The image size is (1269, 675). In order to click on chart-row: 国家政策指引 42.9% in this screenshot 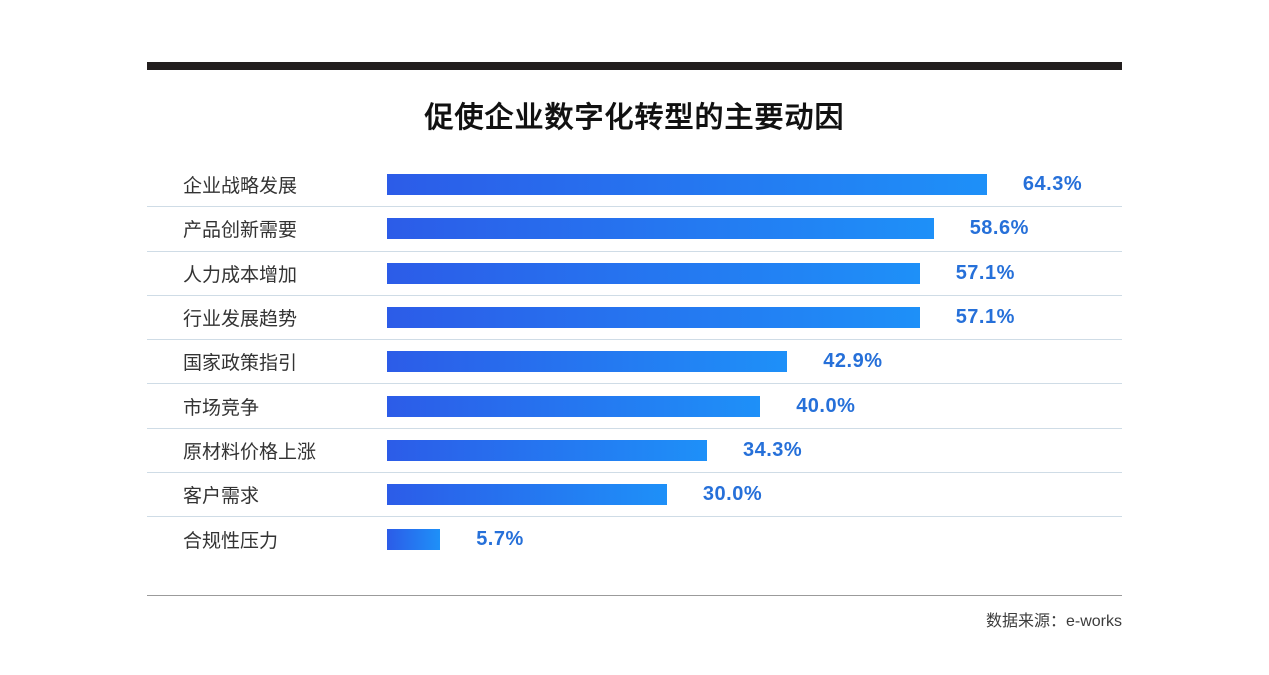, I will do `click(634, 362)`.